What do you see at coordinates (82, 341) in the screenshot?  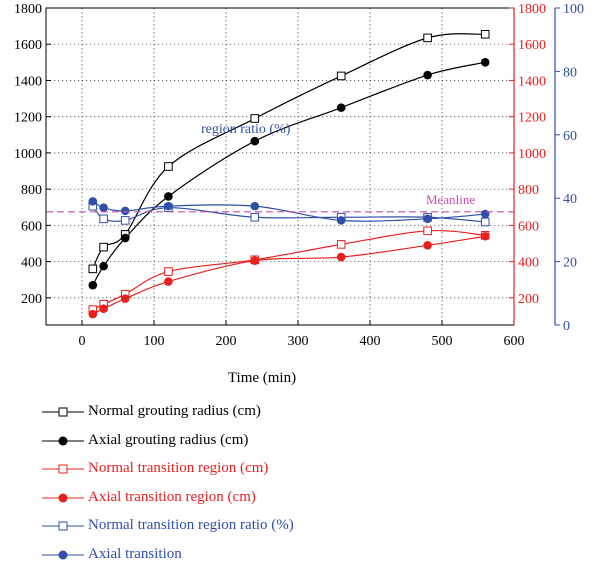 I see `x-tick-label: 0` at bounding box center [82, 341].